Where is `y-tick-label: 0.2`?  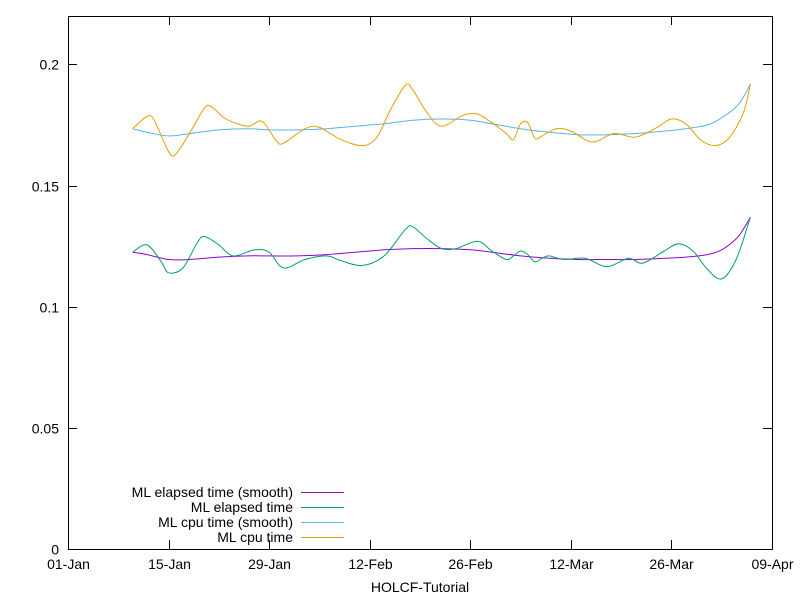
y-tick-label: 0.2 is located at coordinates (50, 65).